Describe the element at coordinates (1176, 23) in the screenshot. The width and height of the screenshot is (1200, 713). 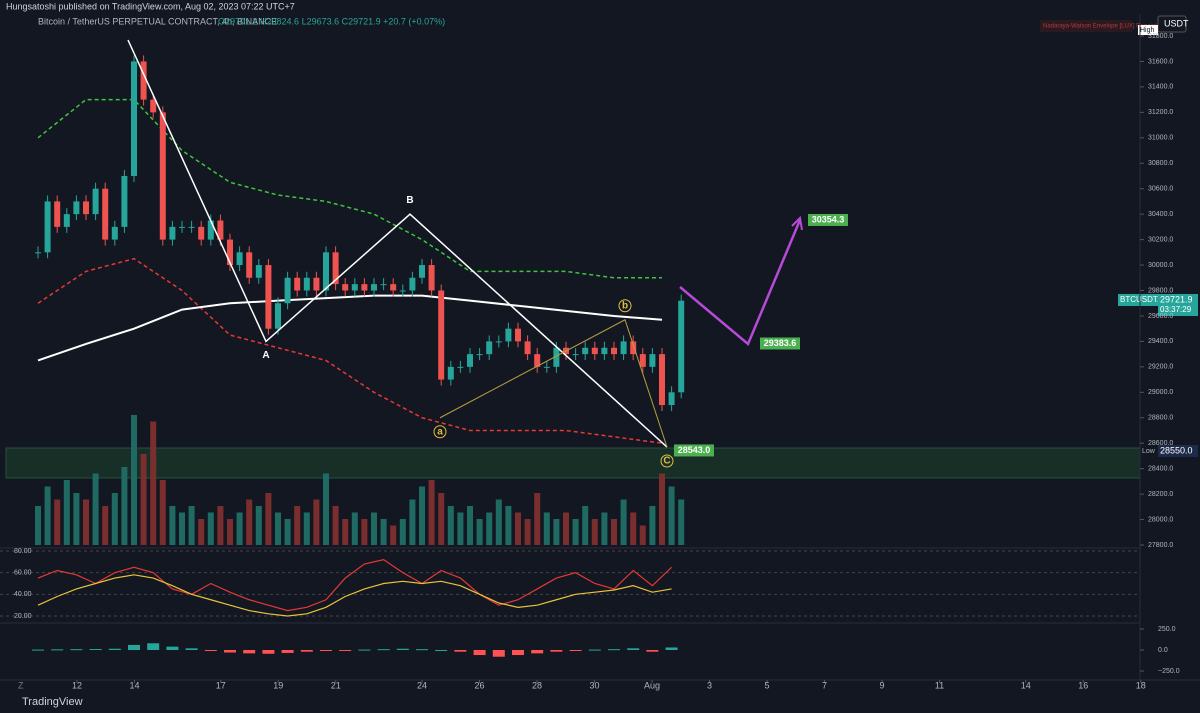
I see `currency: USDT` at that location.